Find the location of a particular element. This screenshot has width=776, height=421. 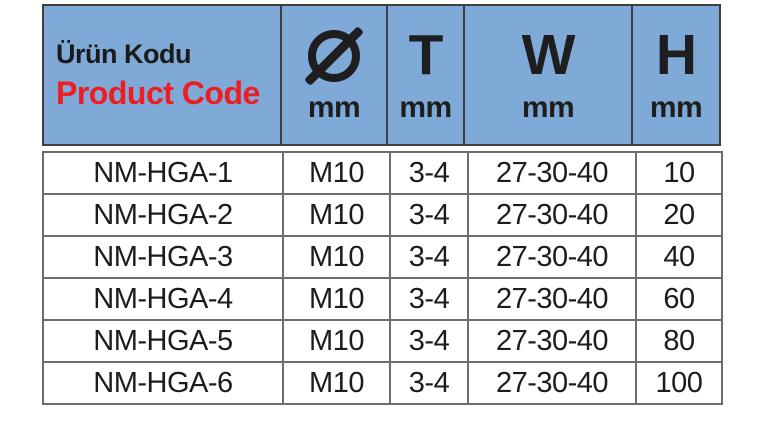

table-row: NM-HGA-3 M10 3-4 27-30-40 40 is located at coordinates (382, 257).